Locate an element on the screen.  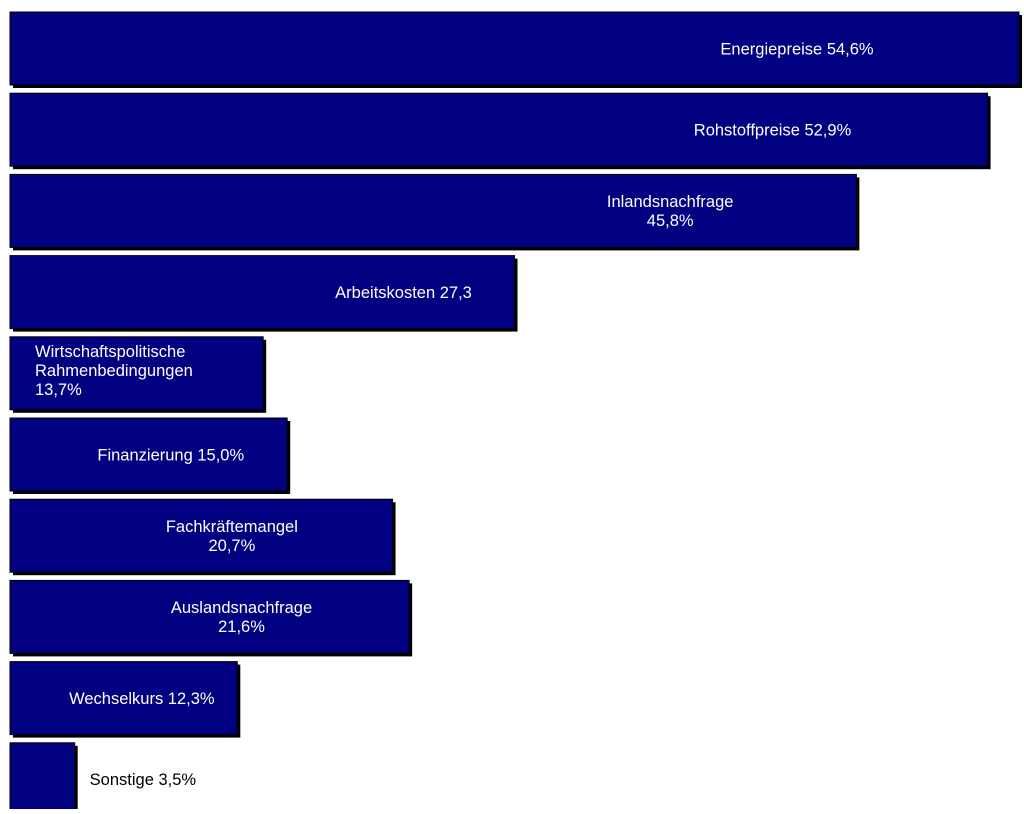
bar-label-1: Energiepreise 54,6% is located at coordinates (797, 49).